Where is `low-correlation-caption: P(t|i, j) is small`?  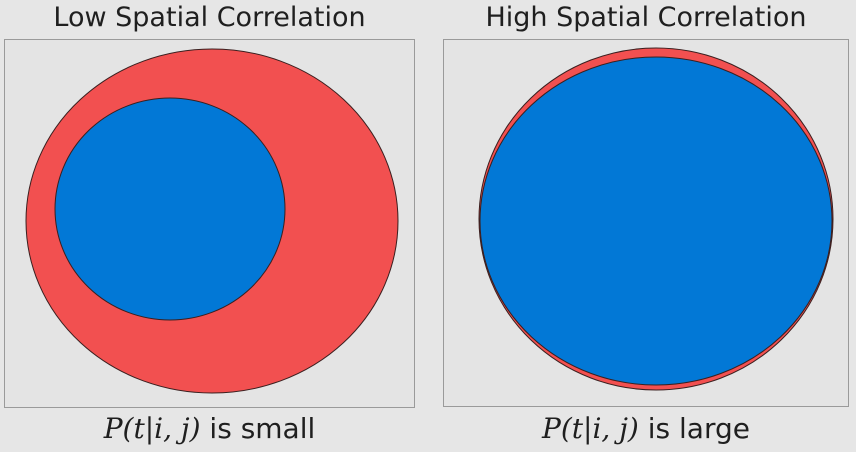 low-correlation-caption: P(t|i, j) is small is located at coordinates (209, 429).